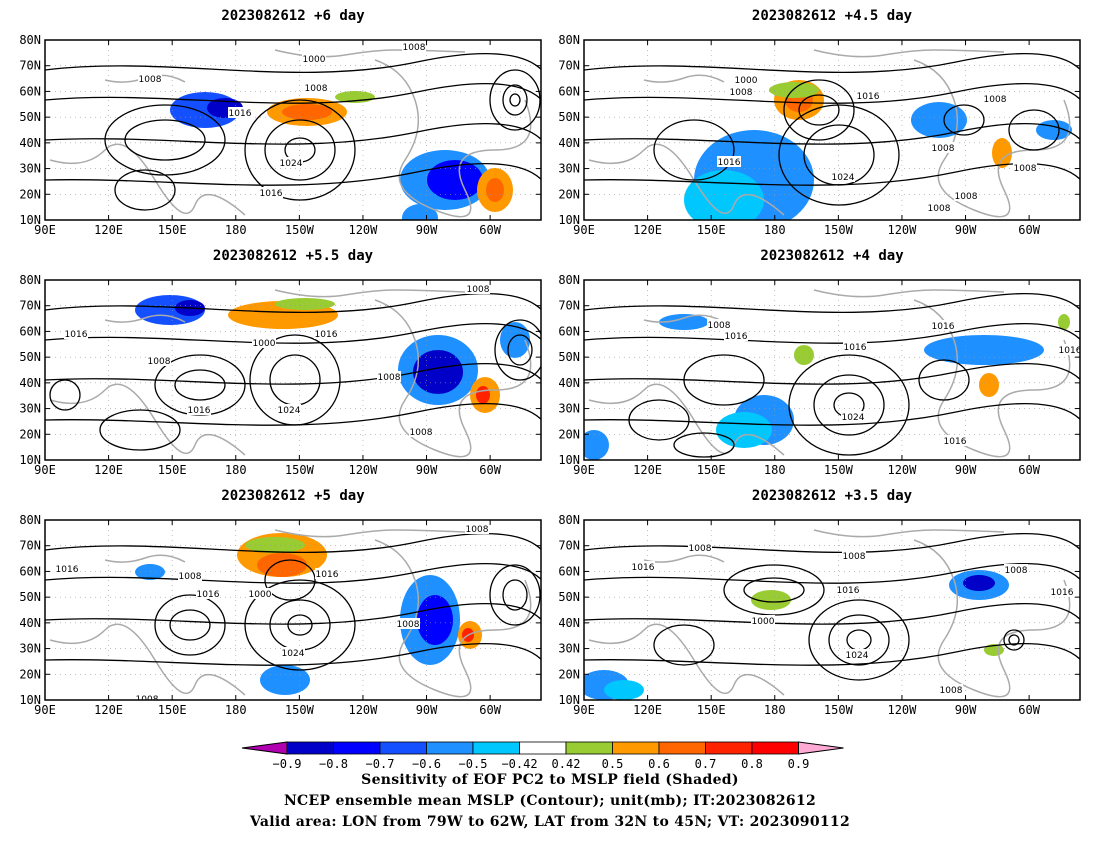 Image resolution: width=1100 pixels, height=850 pixels. I want to click on colorbar-tick-label: −0.6, so click(426, 764).